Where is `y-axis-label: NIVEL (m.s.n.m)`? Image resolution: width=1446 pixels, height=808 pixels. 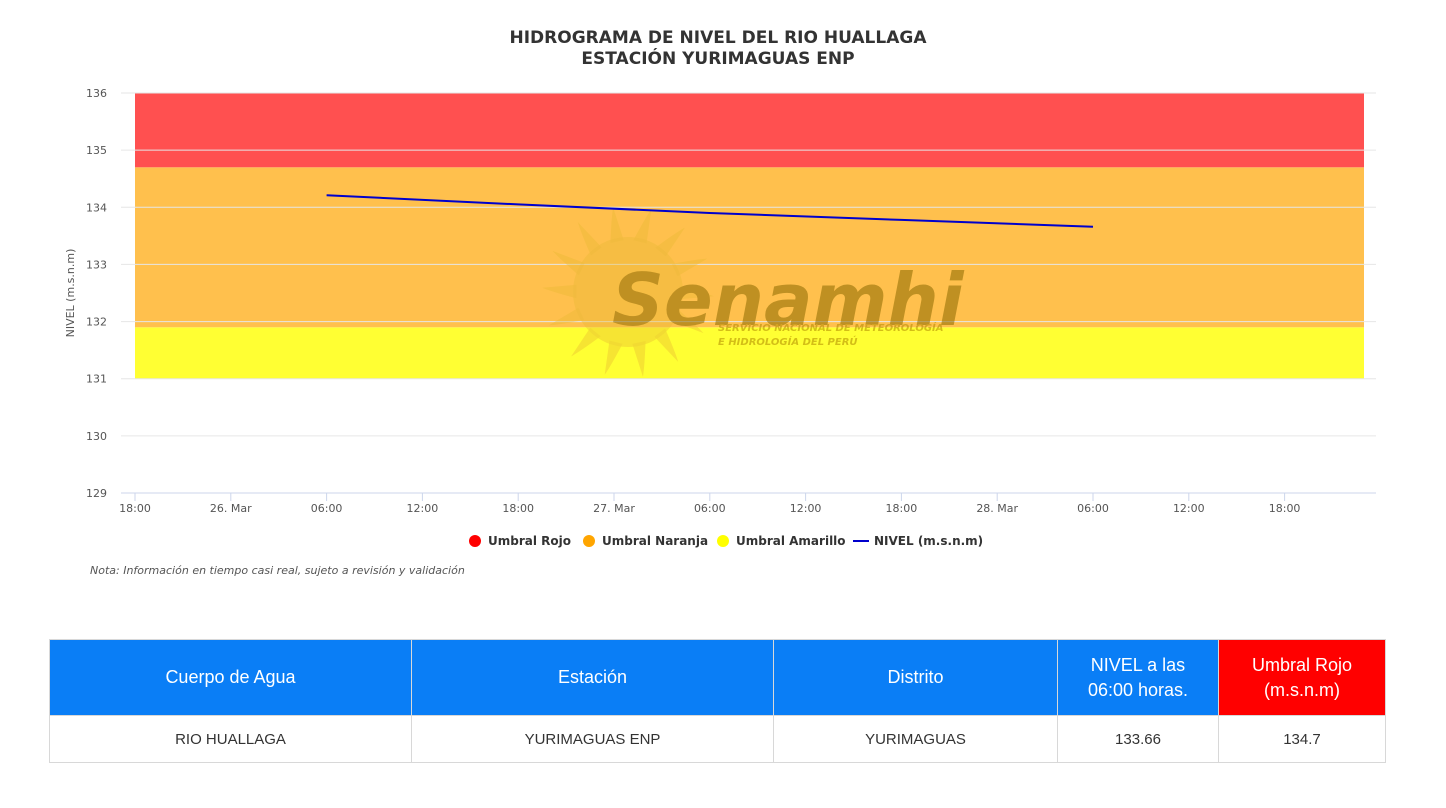 y-axis-label: NIVEL (m.s.n.m) is located at coordinates (70, 293).